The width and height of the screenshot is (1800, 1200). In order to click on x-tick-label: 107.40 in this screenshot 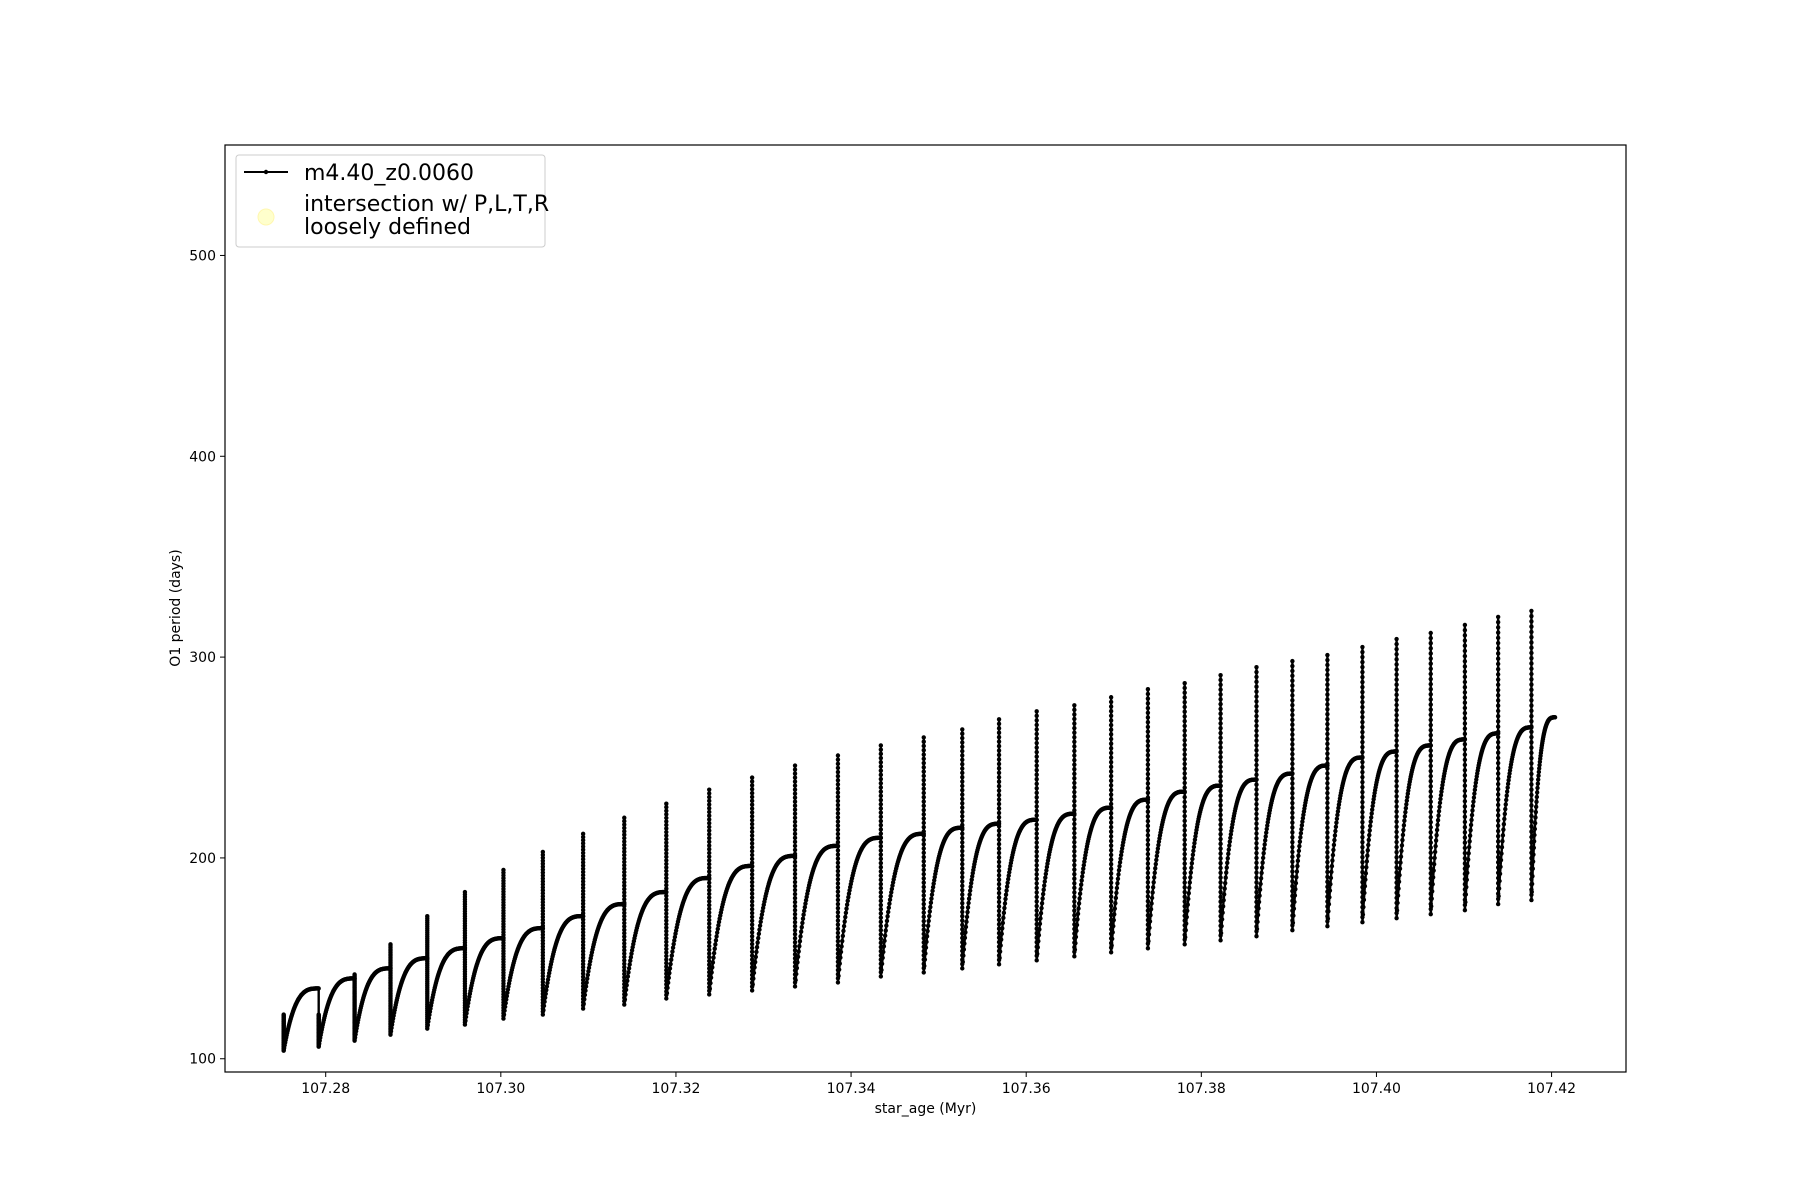, I will do `click(1376, 1089)`.